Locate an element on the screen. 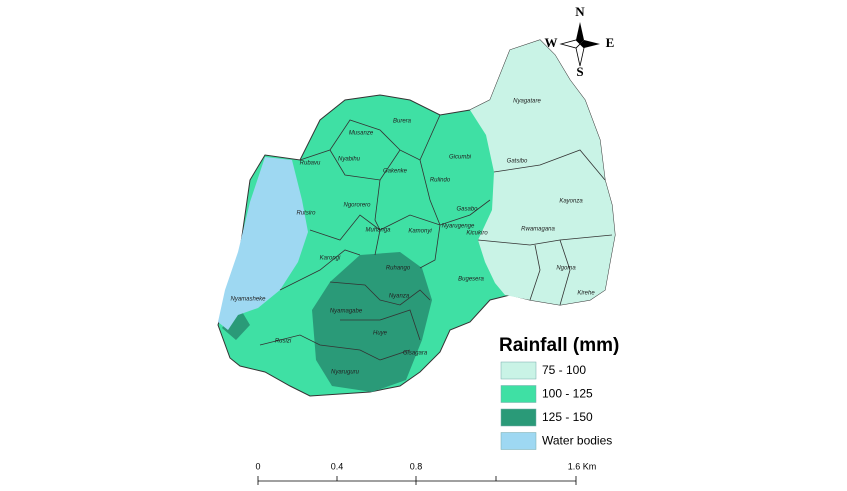 The image size is (847, 491). district-label: Nyaruguru is located at coordinates (345, 373).